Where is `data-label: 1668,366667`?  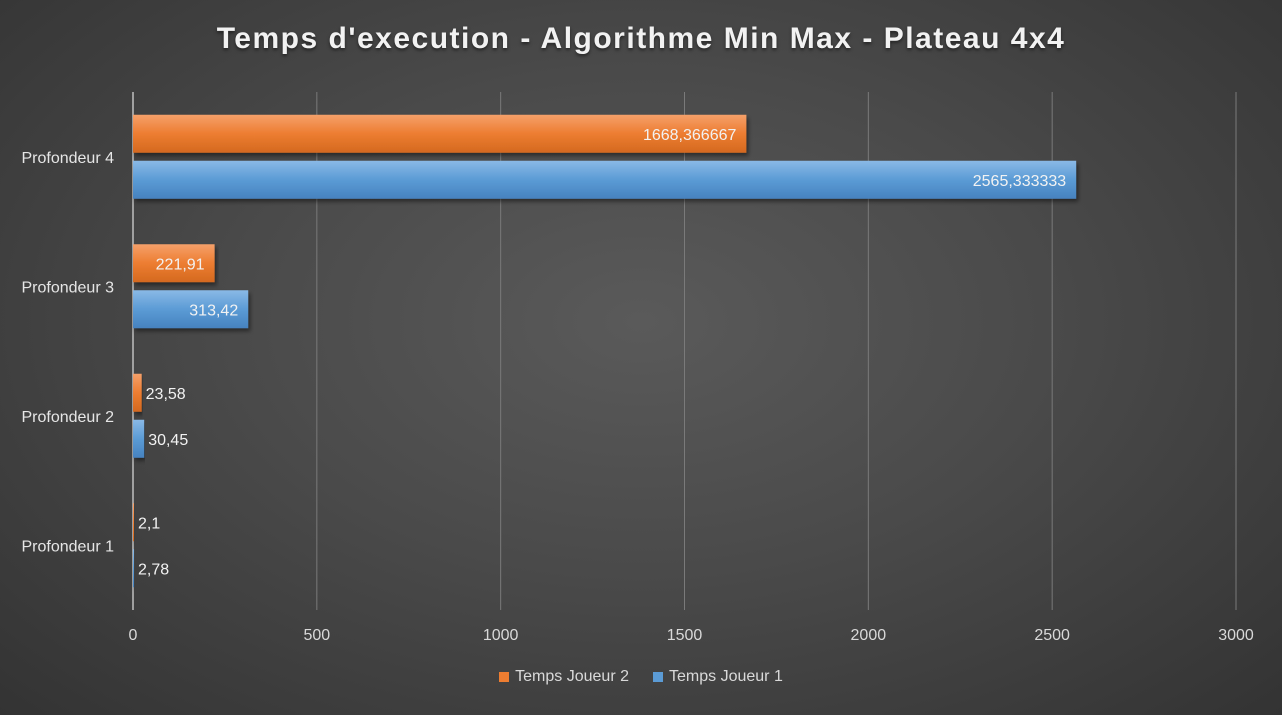
data-label: 1668,366667 is located at coordinates (690, 135).